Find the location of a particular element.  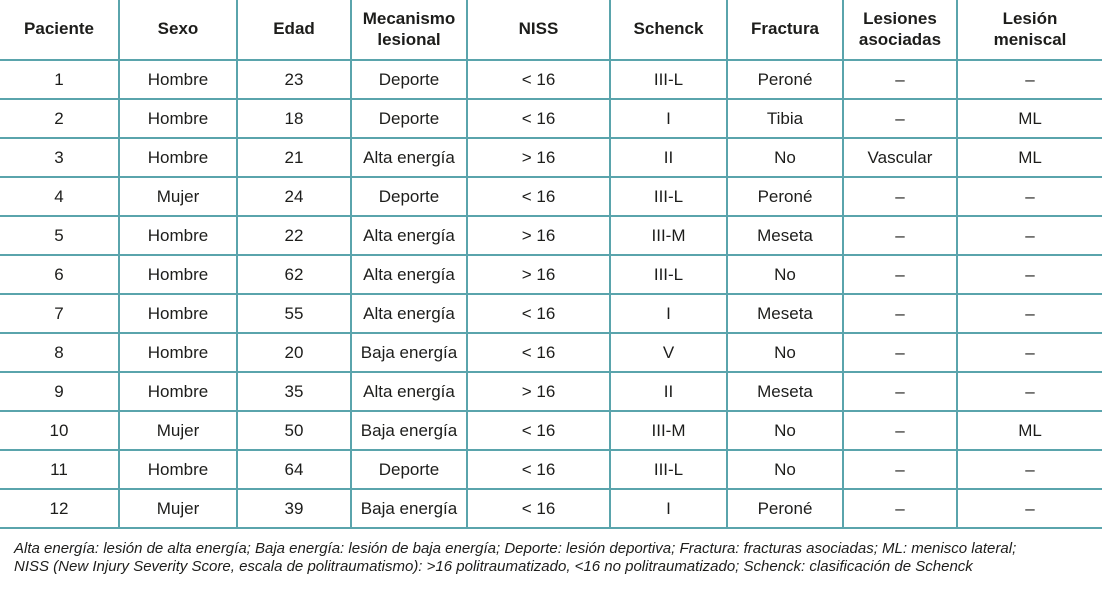

table-row: 6 Hombre 62 Alta energía > 16 III-L No – – is located at coordinates (551, 275).